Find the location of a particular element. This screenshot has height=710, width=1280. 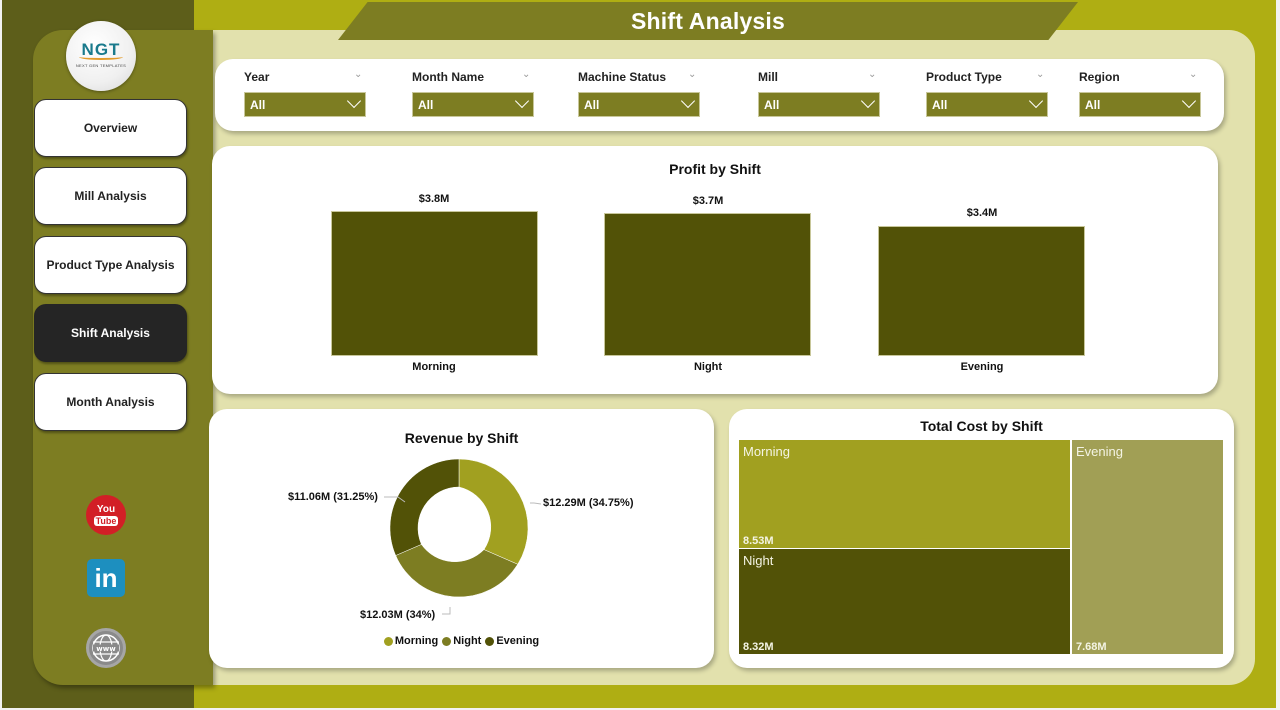

bar-morning is located at coordinates (434, 283).